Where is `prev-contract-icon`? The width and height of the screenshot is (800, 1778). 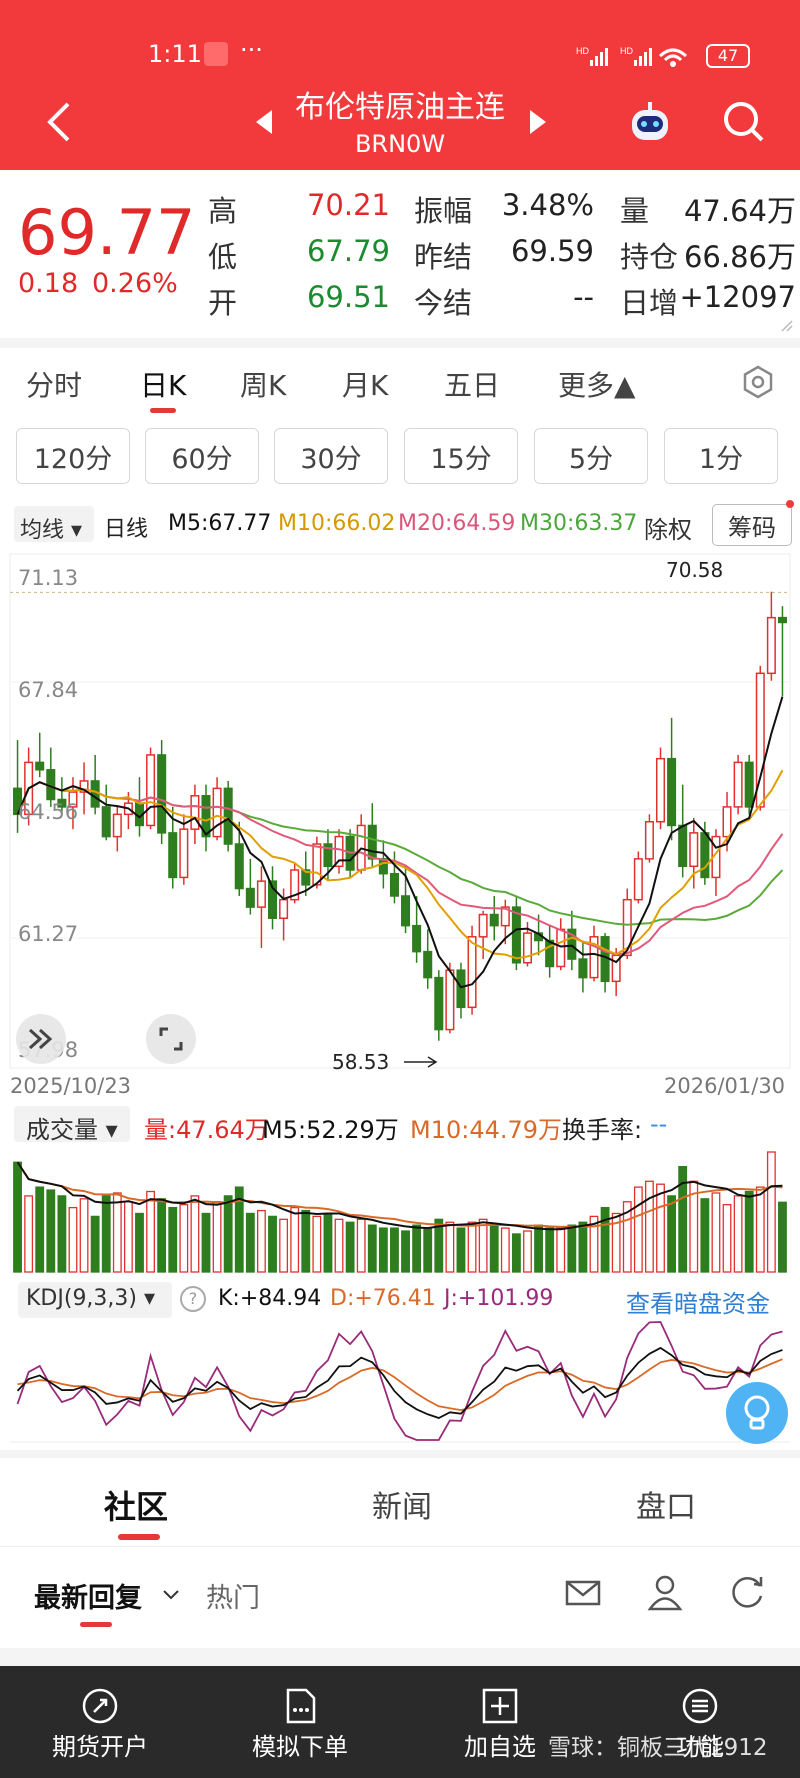
prev-contract-icon is located at coordinates (264, 122).